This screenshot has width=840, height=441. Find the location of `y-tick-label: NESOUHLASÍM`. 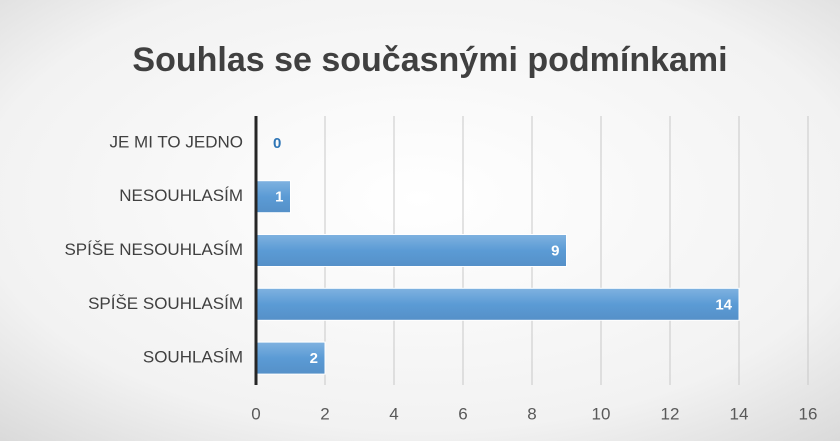

y-tick-label: NESOUHLASÍM is located at coordinates (181, 195).